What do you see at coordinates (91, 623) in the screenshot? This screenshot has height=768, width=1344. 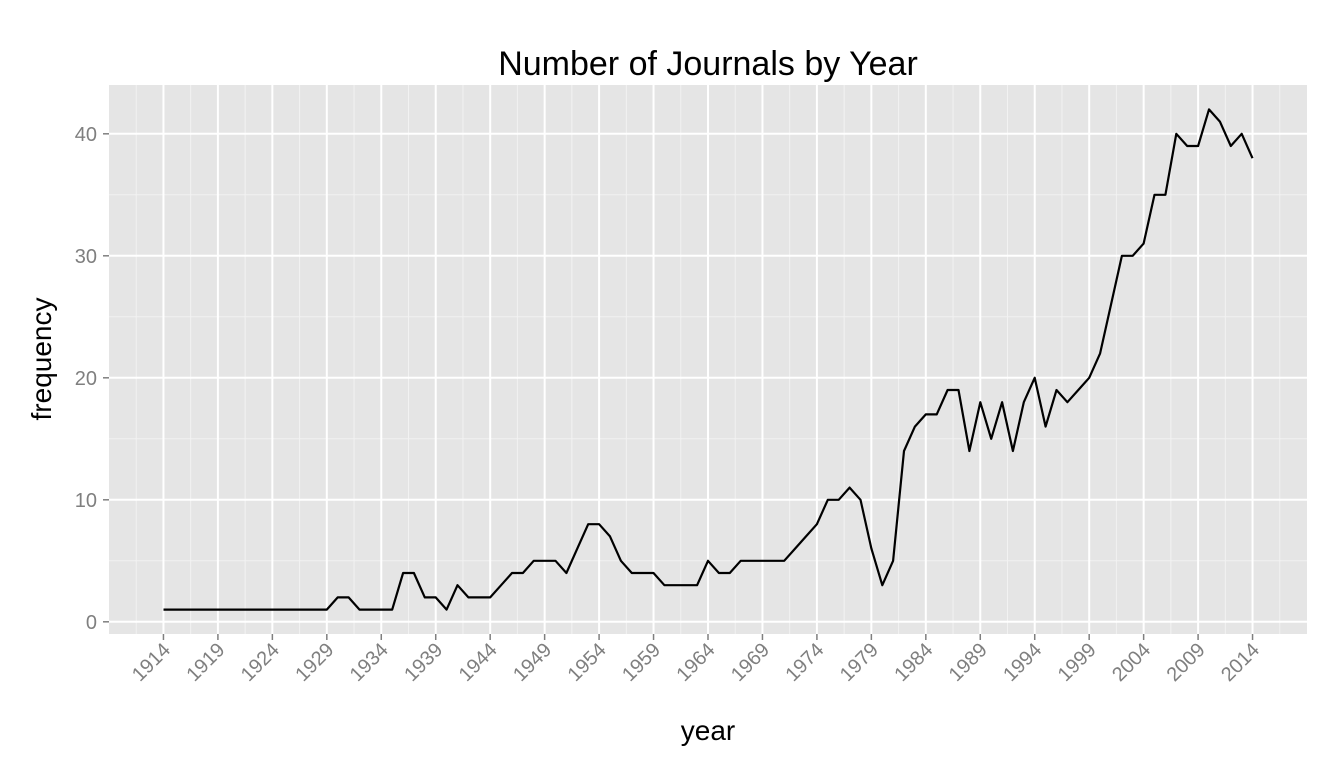 I see `y-tick-label: 0` at bounding box center [91, 623].